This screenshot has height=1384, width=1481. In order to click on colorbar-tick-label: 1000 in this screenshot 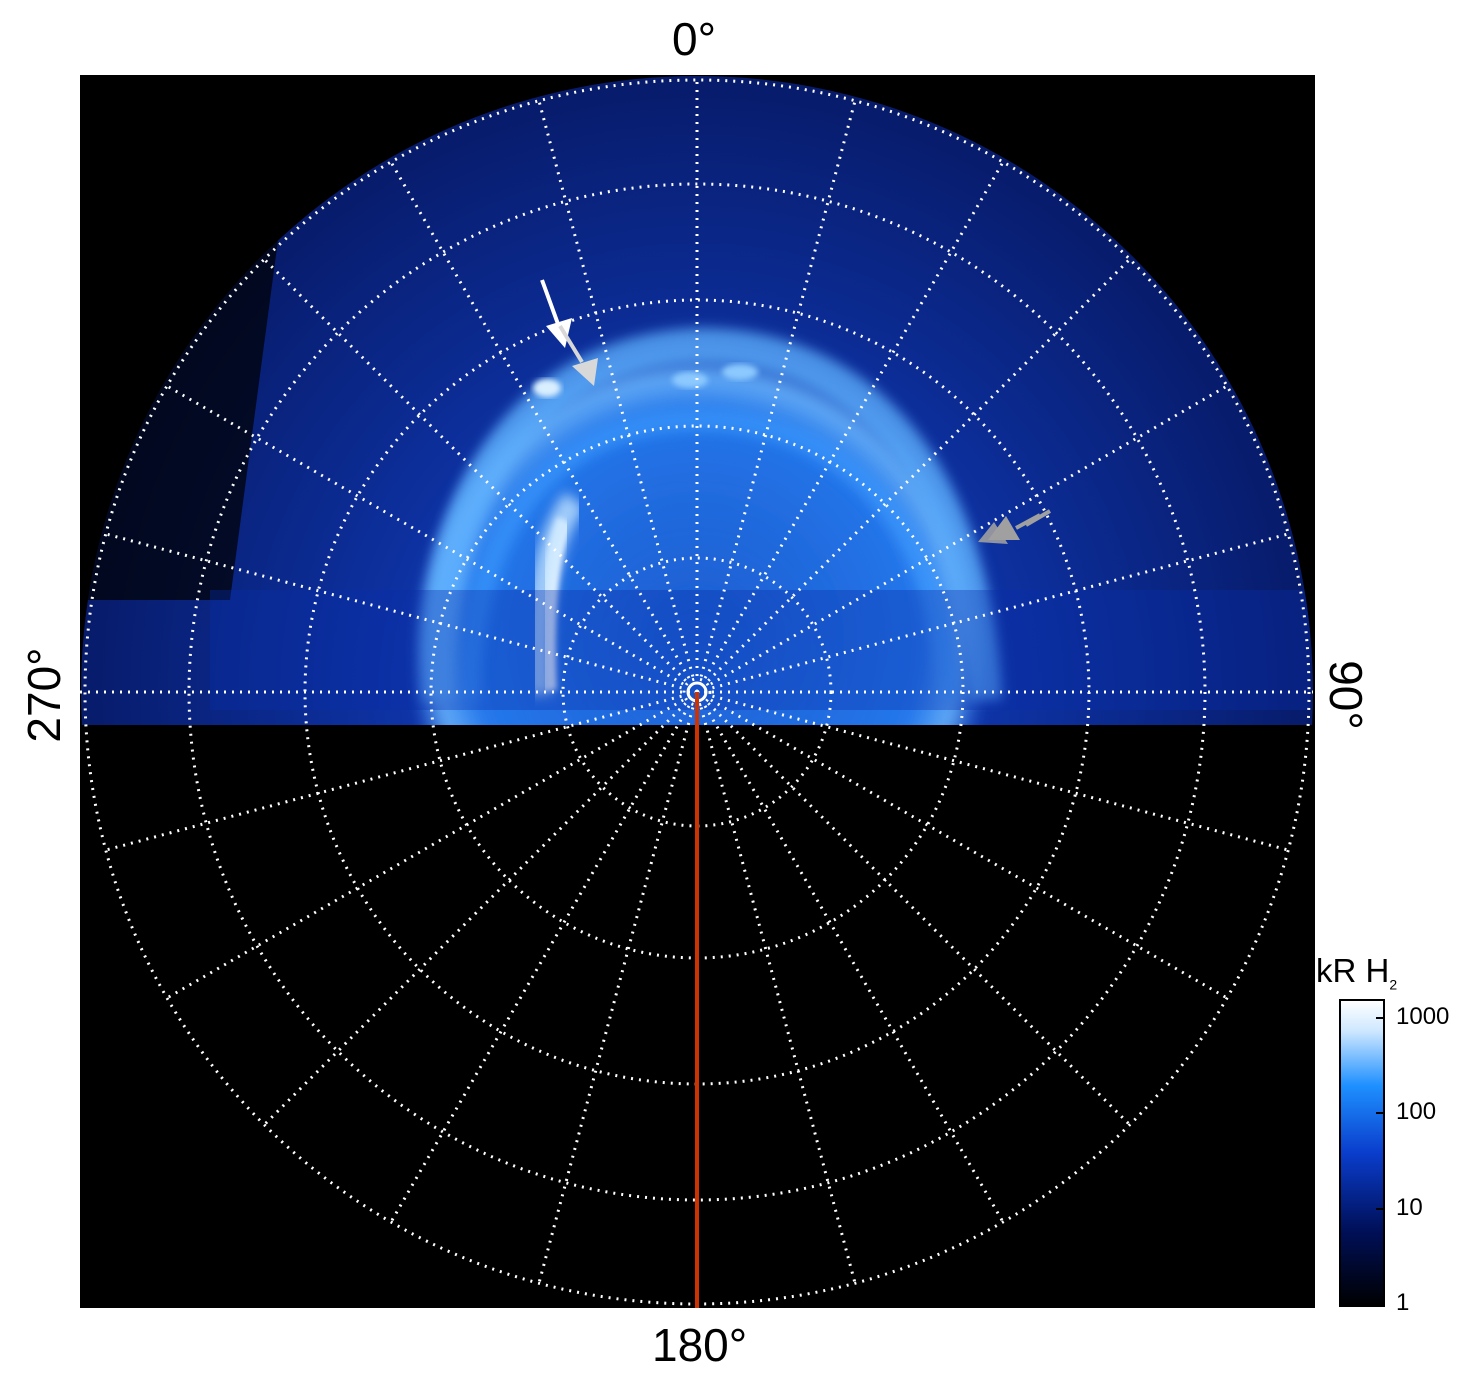, I will do `click(1423, 1016)`.